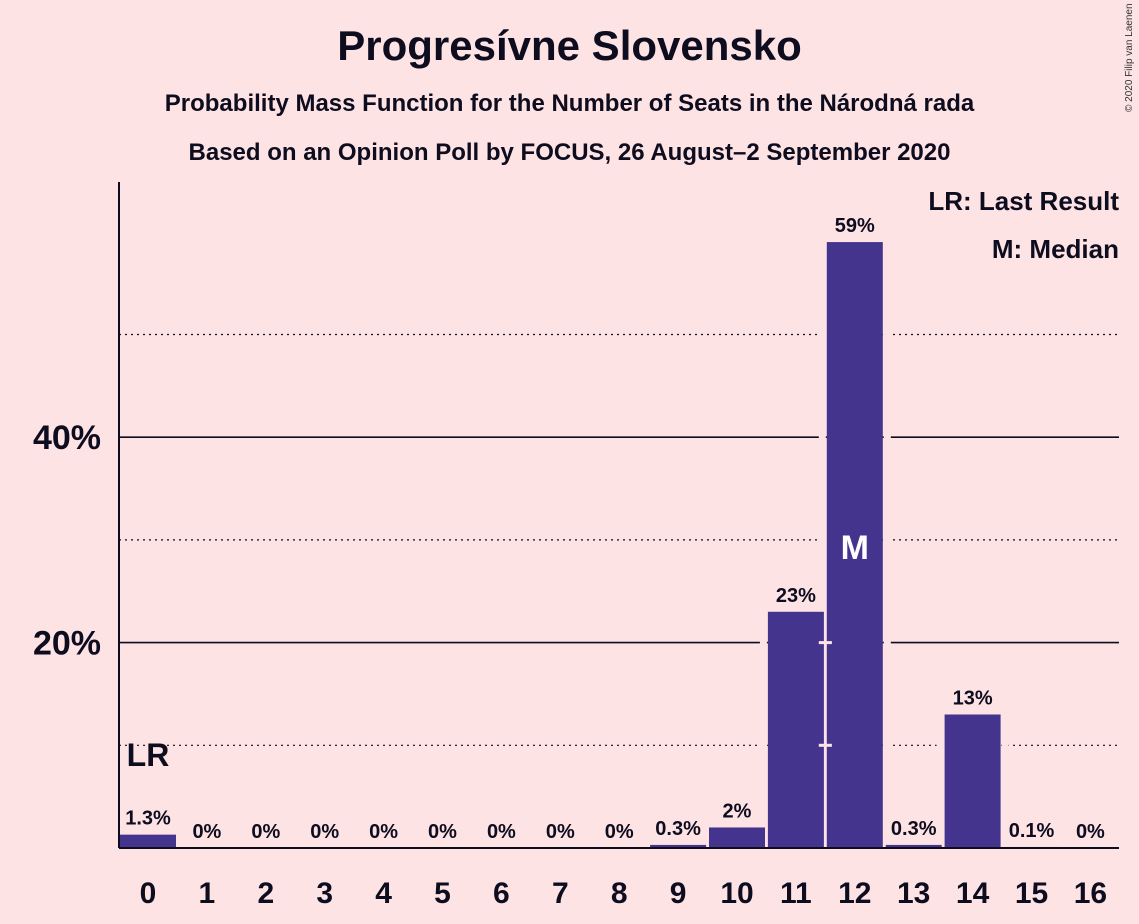 The height and width of the screenshot is (924, 1139). Describe the element at coordinates (1090, 893) in the screenshot. I see `x-tick-label: 16` at that location.